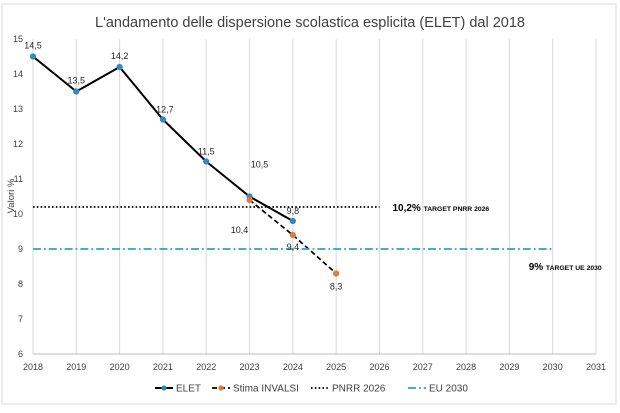 This screenshot has width=620, height=413. What do you see at coordinates (18, 109) in the screenshot?
I see `y-tick-label-13: 13` at bounding box center [18, 109].